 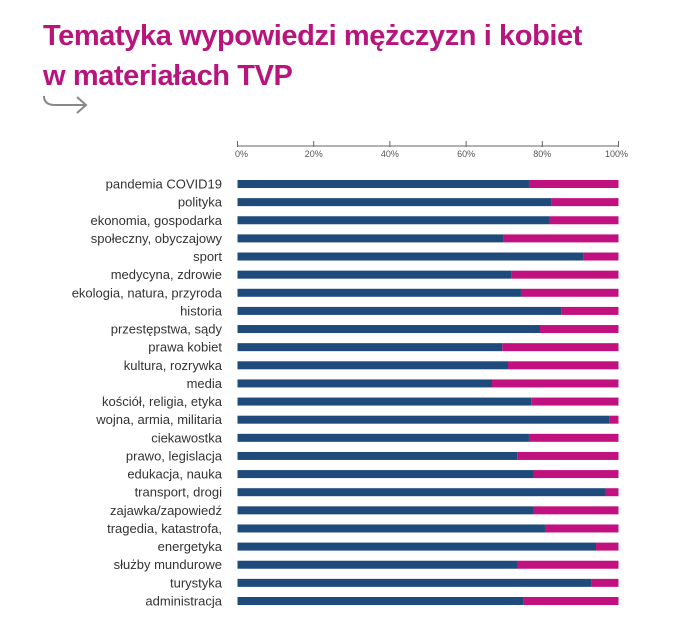 What do you see at coordinates (616, 154) in the screenshot?
I see `x-tick-label: 100%` at bounding box center [616, 154].